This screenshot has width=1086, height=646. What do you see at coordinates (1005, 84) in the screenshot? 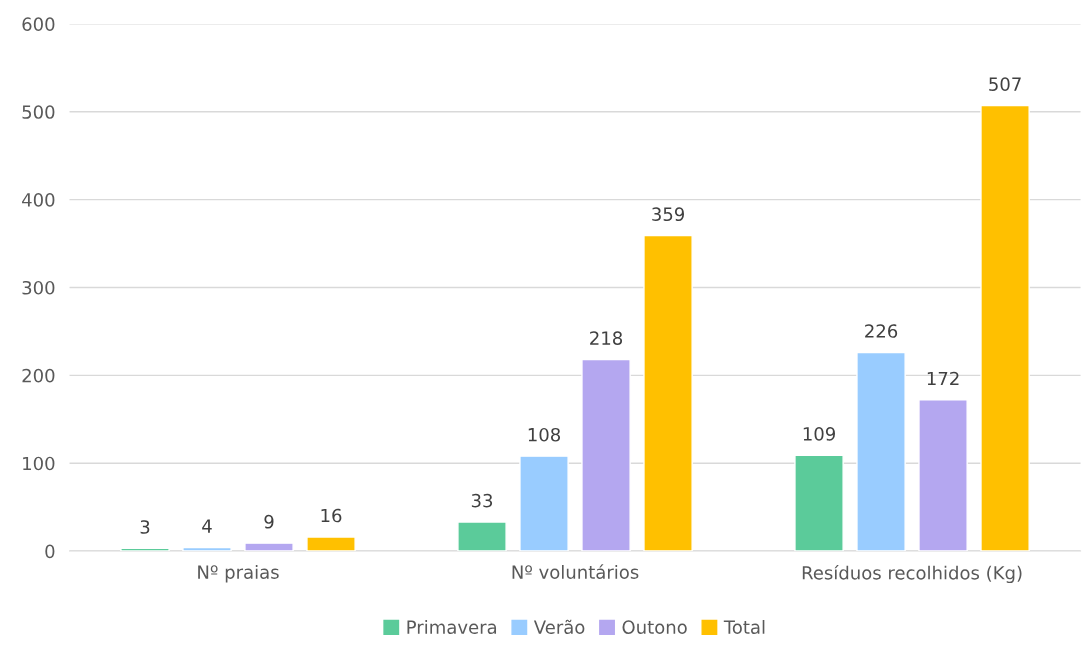
I see `data-label: 507` at bounding box center [1005, 84].